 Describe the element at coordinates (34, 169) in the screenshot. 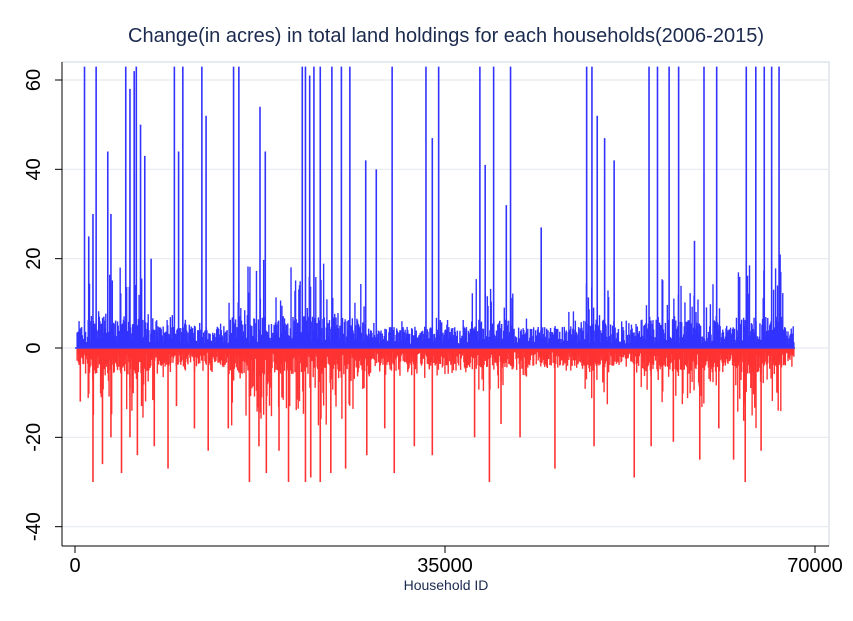

I see `y-tick-label: 40` at that location.